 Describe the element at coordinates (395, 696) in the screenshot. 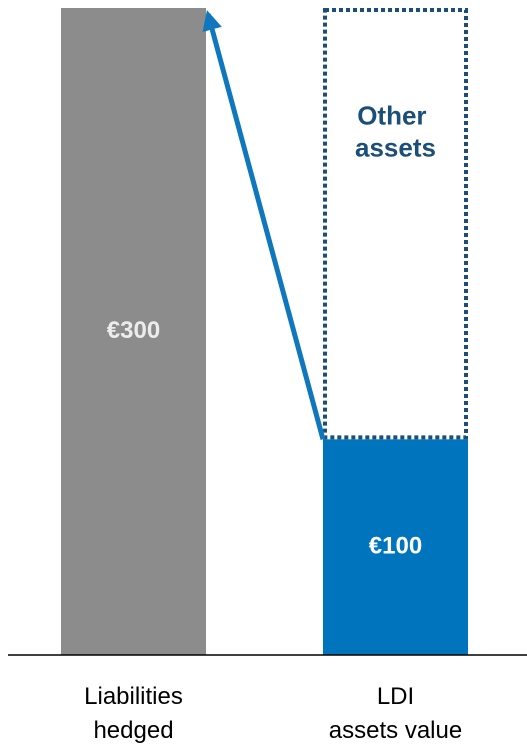

I see `x-tick-label-line: LDI` at that location.